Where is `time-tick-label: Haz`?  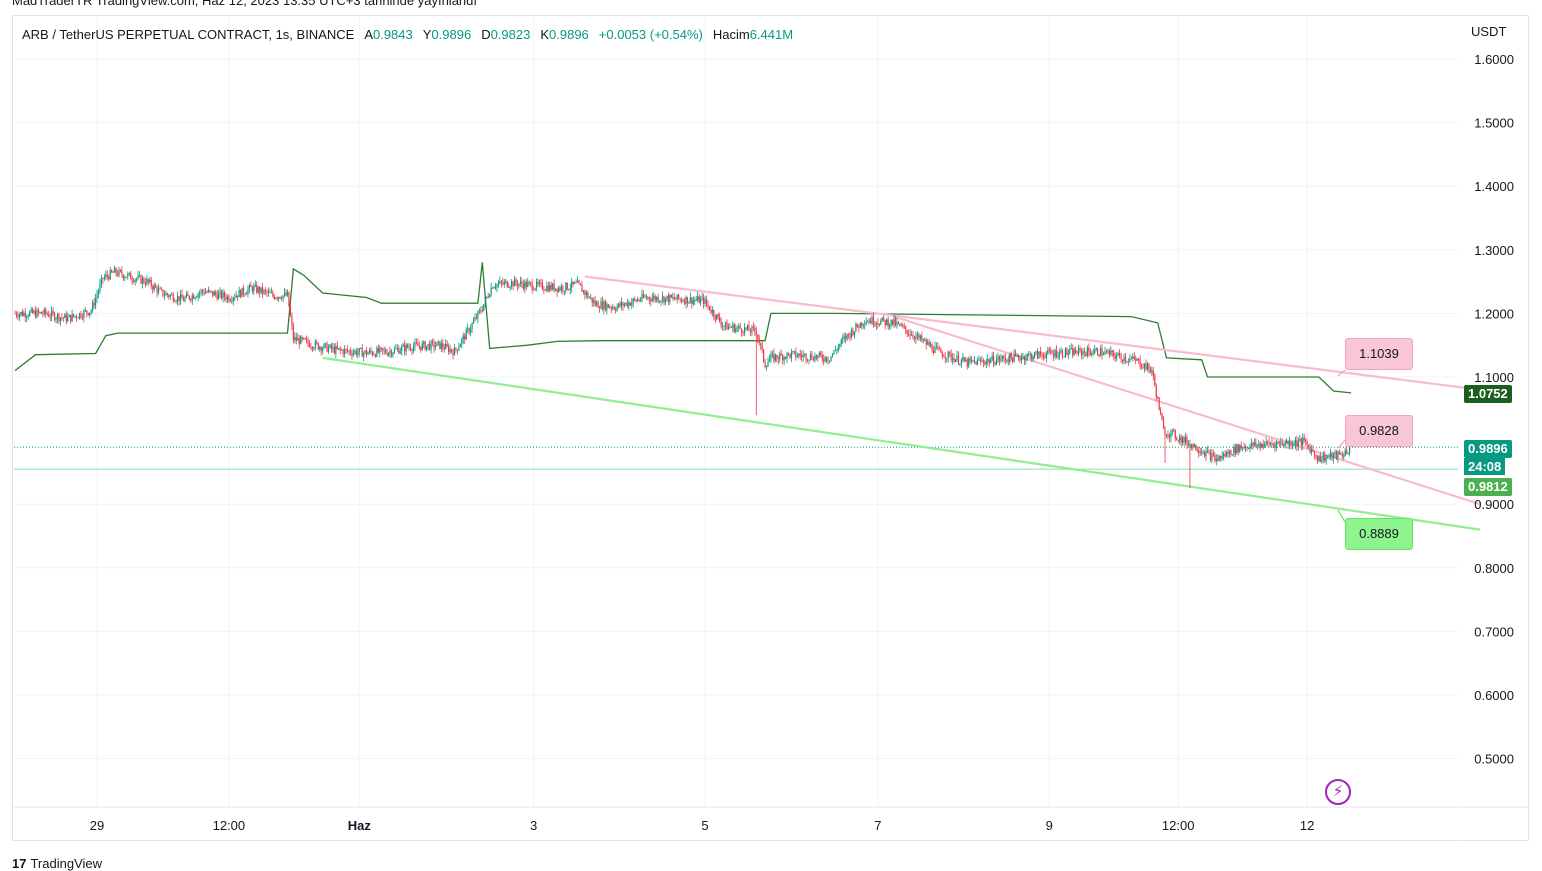
time-tick-label: Haz is located at coordinates (360, 825).